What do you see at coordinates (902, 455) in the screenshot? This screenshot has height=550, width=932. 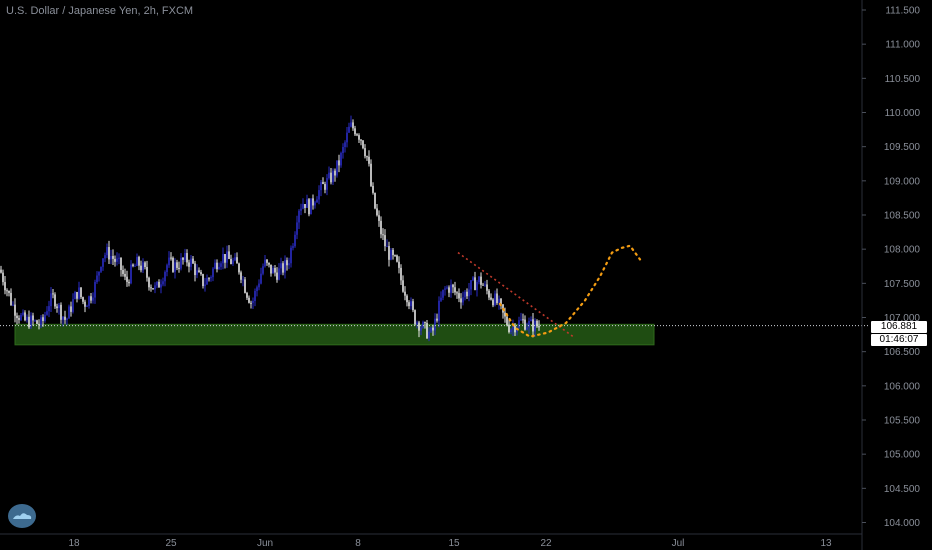 I see `y-tick-label: 105.000` at bounding box center [902, 455].